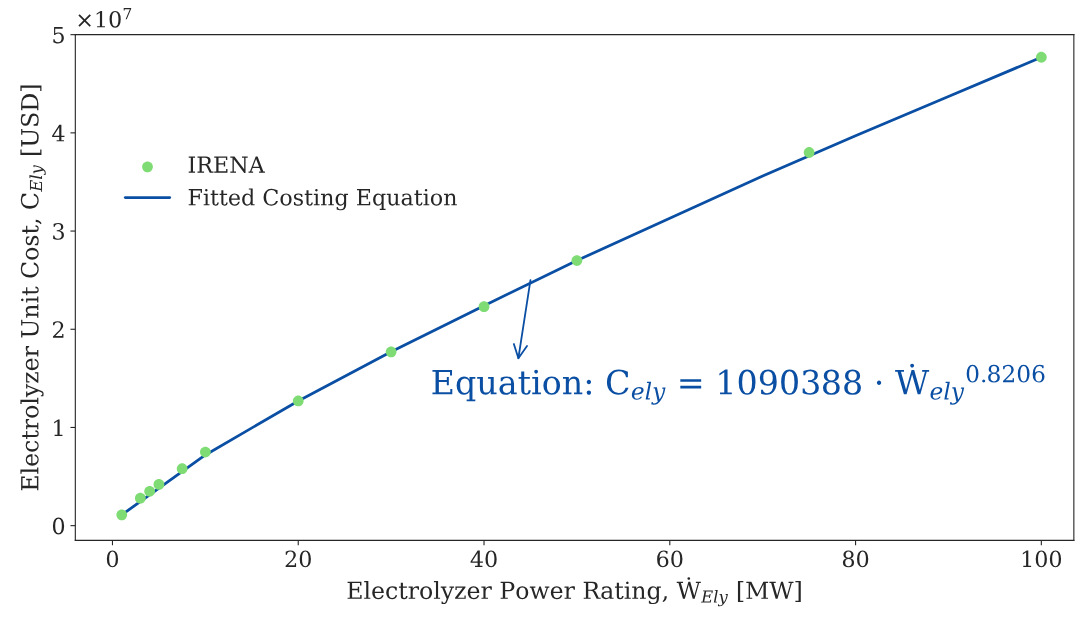 This screenshot has width=1076, height=619. I want to click on y-tick-label: 5, so click(58, 35).